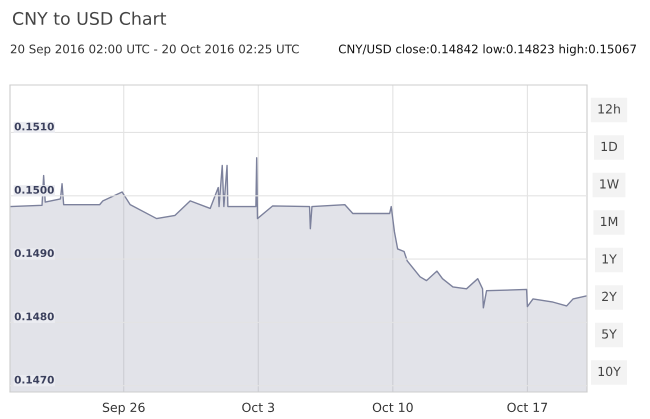 This screenshot has width=650, height=419. Describe the element at coordinates (34, 190) in the screenshot. I see `y-tick-label: 0.1500` at that location.